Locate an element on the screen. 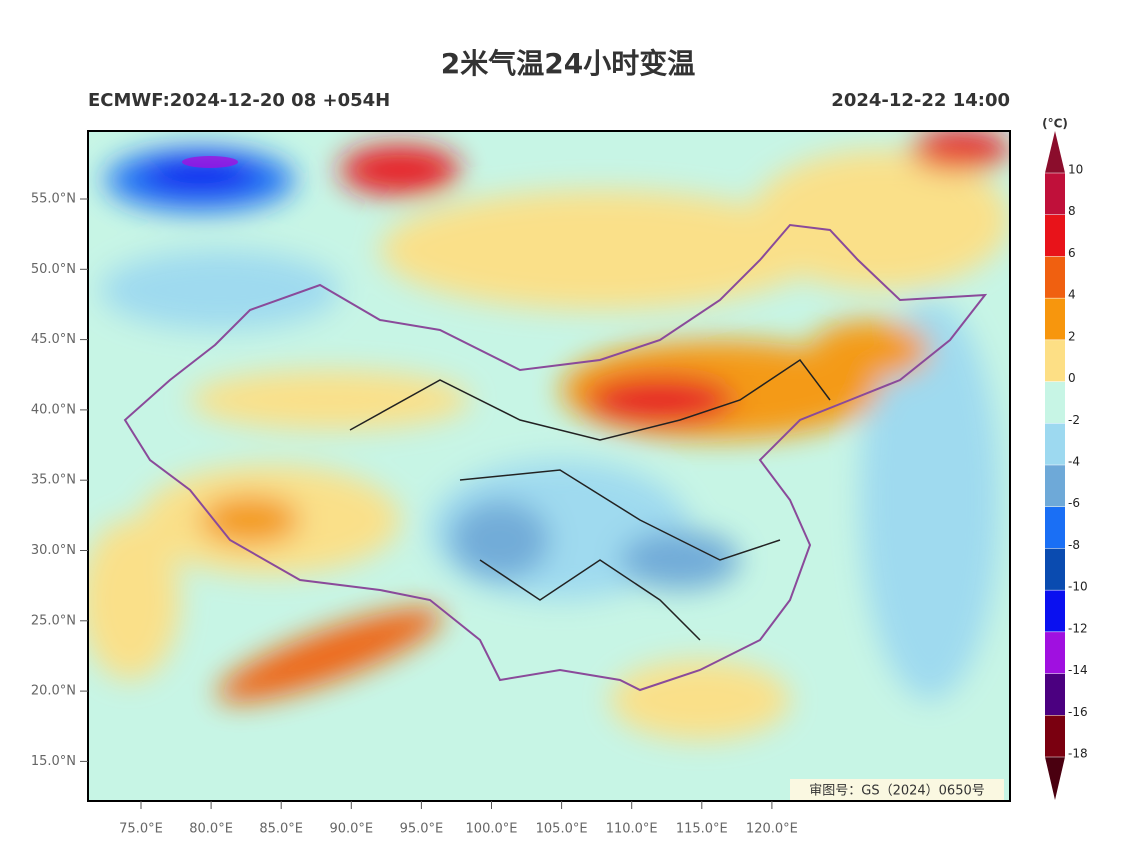 The image size is (1142, 862). model-run: ECMWF:2024-12-20 08 +054H is located at coordinates (239, 100).